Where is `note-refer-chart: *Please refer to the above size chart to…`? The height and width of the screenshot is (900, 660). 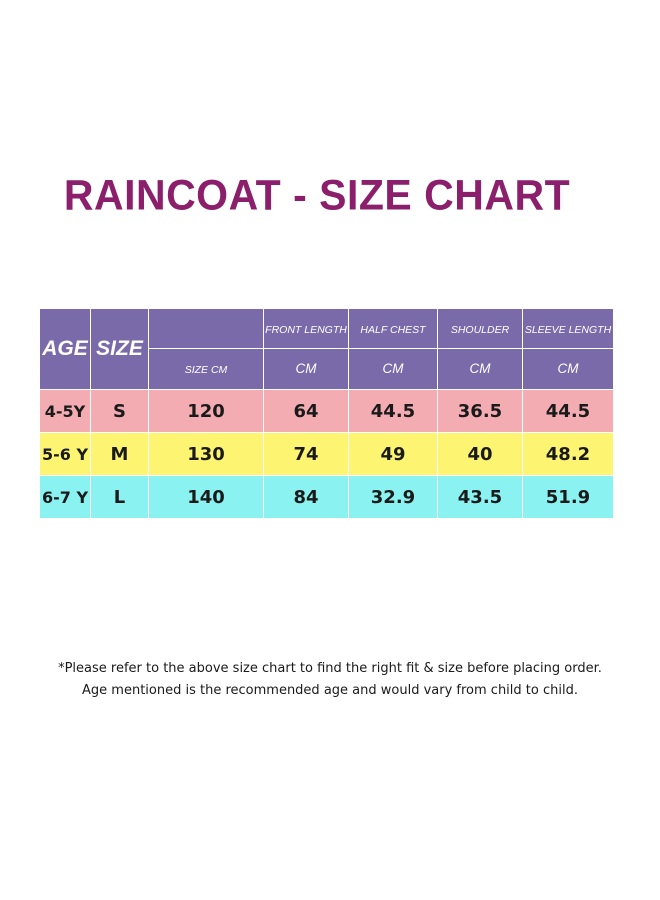 note-refer-chart: *Please refer to the above size chart to… is located at coordinates (330, 668).